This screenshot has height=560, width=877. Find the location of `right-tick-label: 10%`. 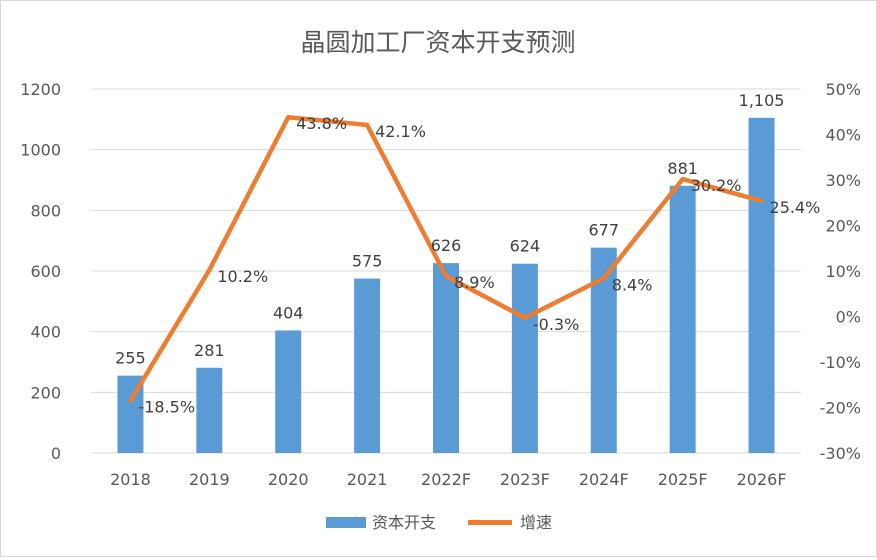

right-tick-label: 10% is located at coordinates (843, 271).